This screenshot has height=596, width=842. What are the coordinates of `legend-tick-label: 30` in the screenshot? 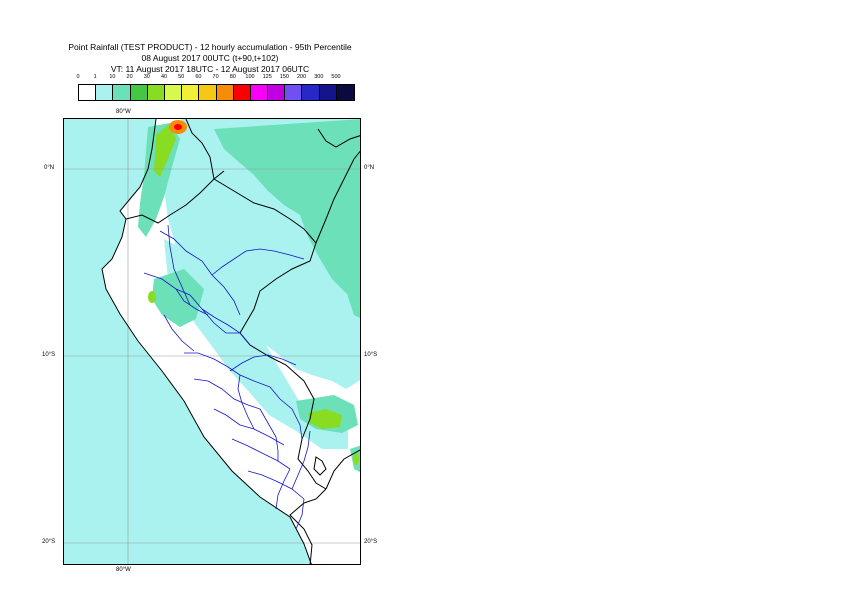 It's located at (146, 77).